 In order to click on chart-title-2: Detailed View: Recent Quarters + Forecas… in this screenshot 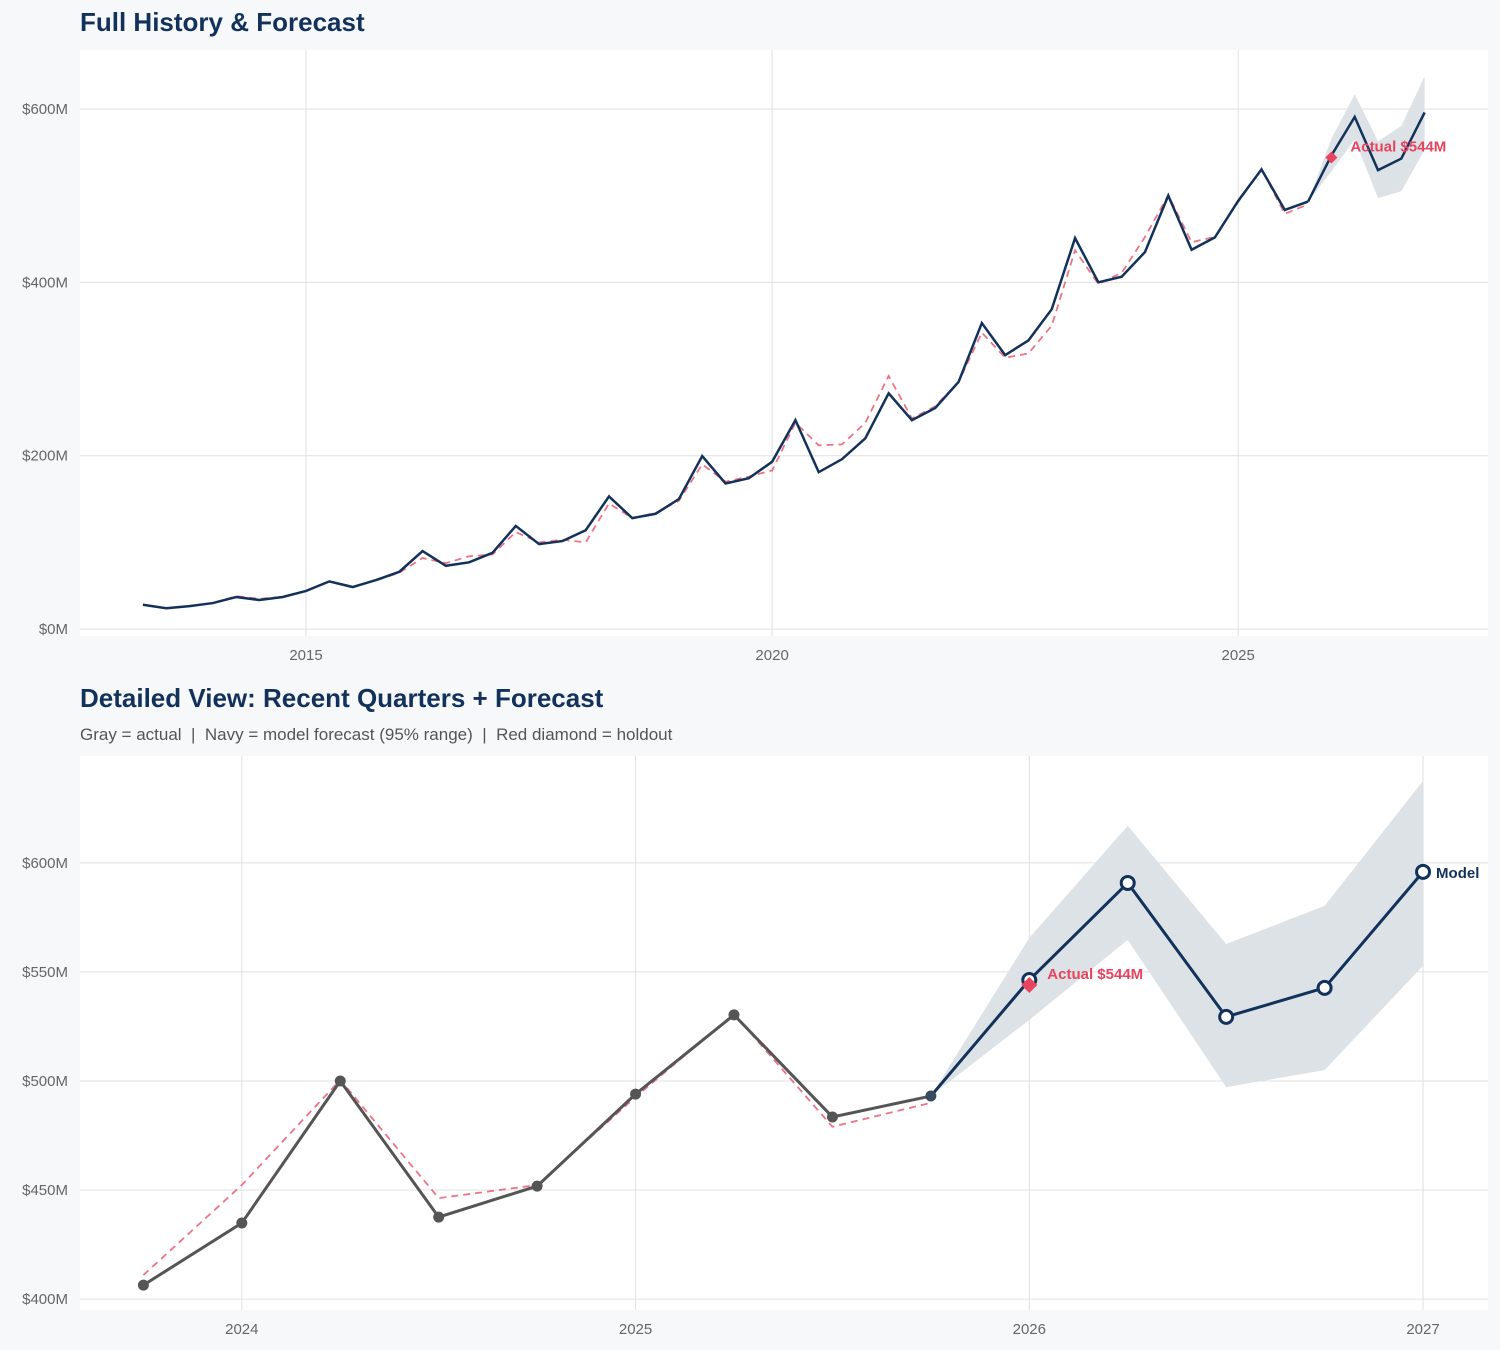, I will do `click(342, 698)`.